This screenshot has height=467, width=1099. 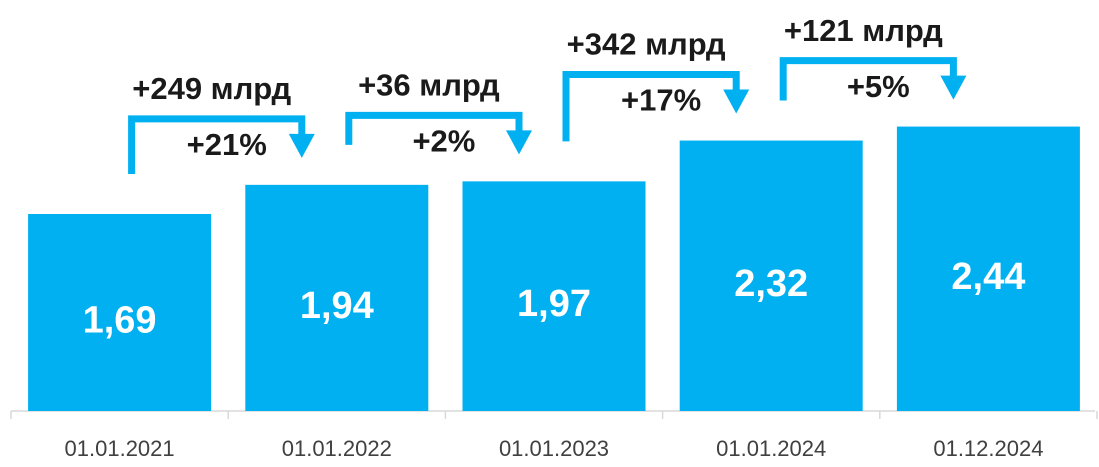 I want to click on x-tick-label: 01.01.2022, so click(x=337, y=448).